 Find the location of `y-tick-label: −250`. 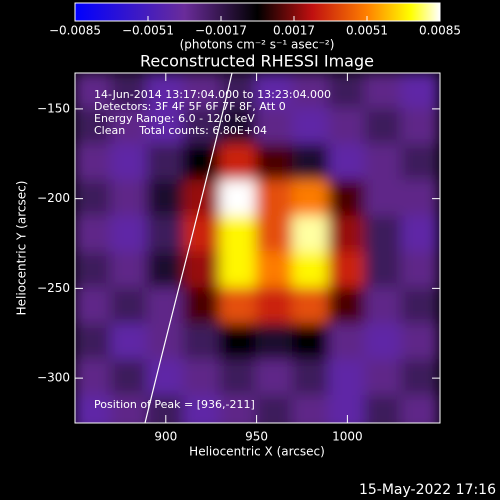

y-tick-label: −250 is located at coordinates (53, 288).